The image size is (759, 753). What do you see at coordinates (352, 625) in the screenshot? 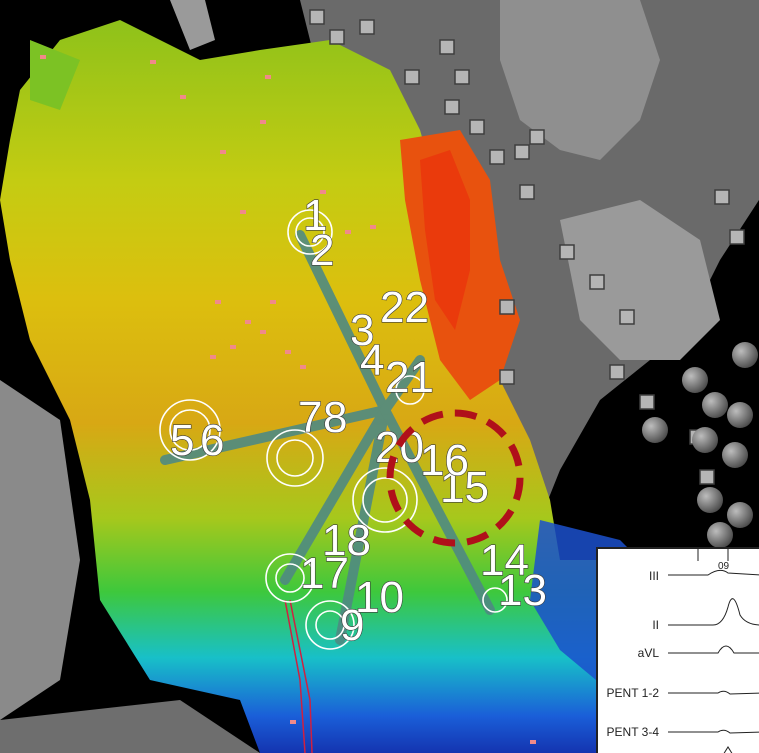
I see `electrode-label: 9` at bounding box center [352, 625].